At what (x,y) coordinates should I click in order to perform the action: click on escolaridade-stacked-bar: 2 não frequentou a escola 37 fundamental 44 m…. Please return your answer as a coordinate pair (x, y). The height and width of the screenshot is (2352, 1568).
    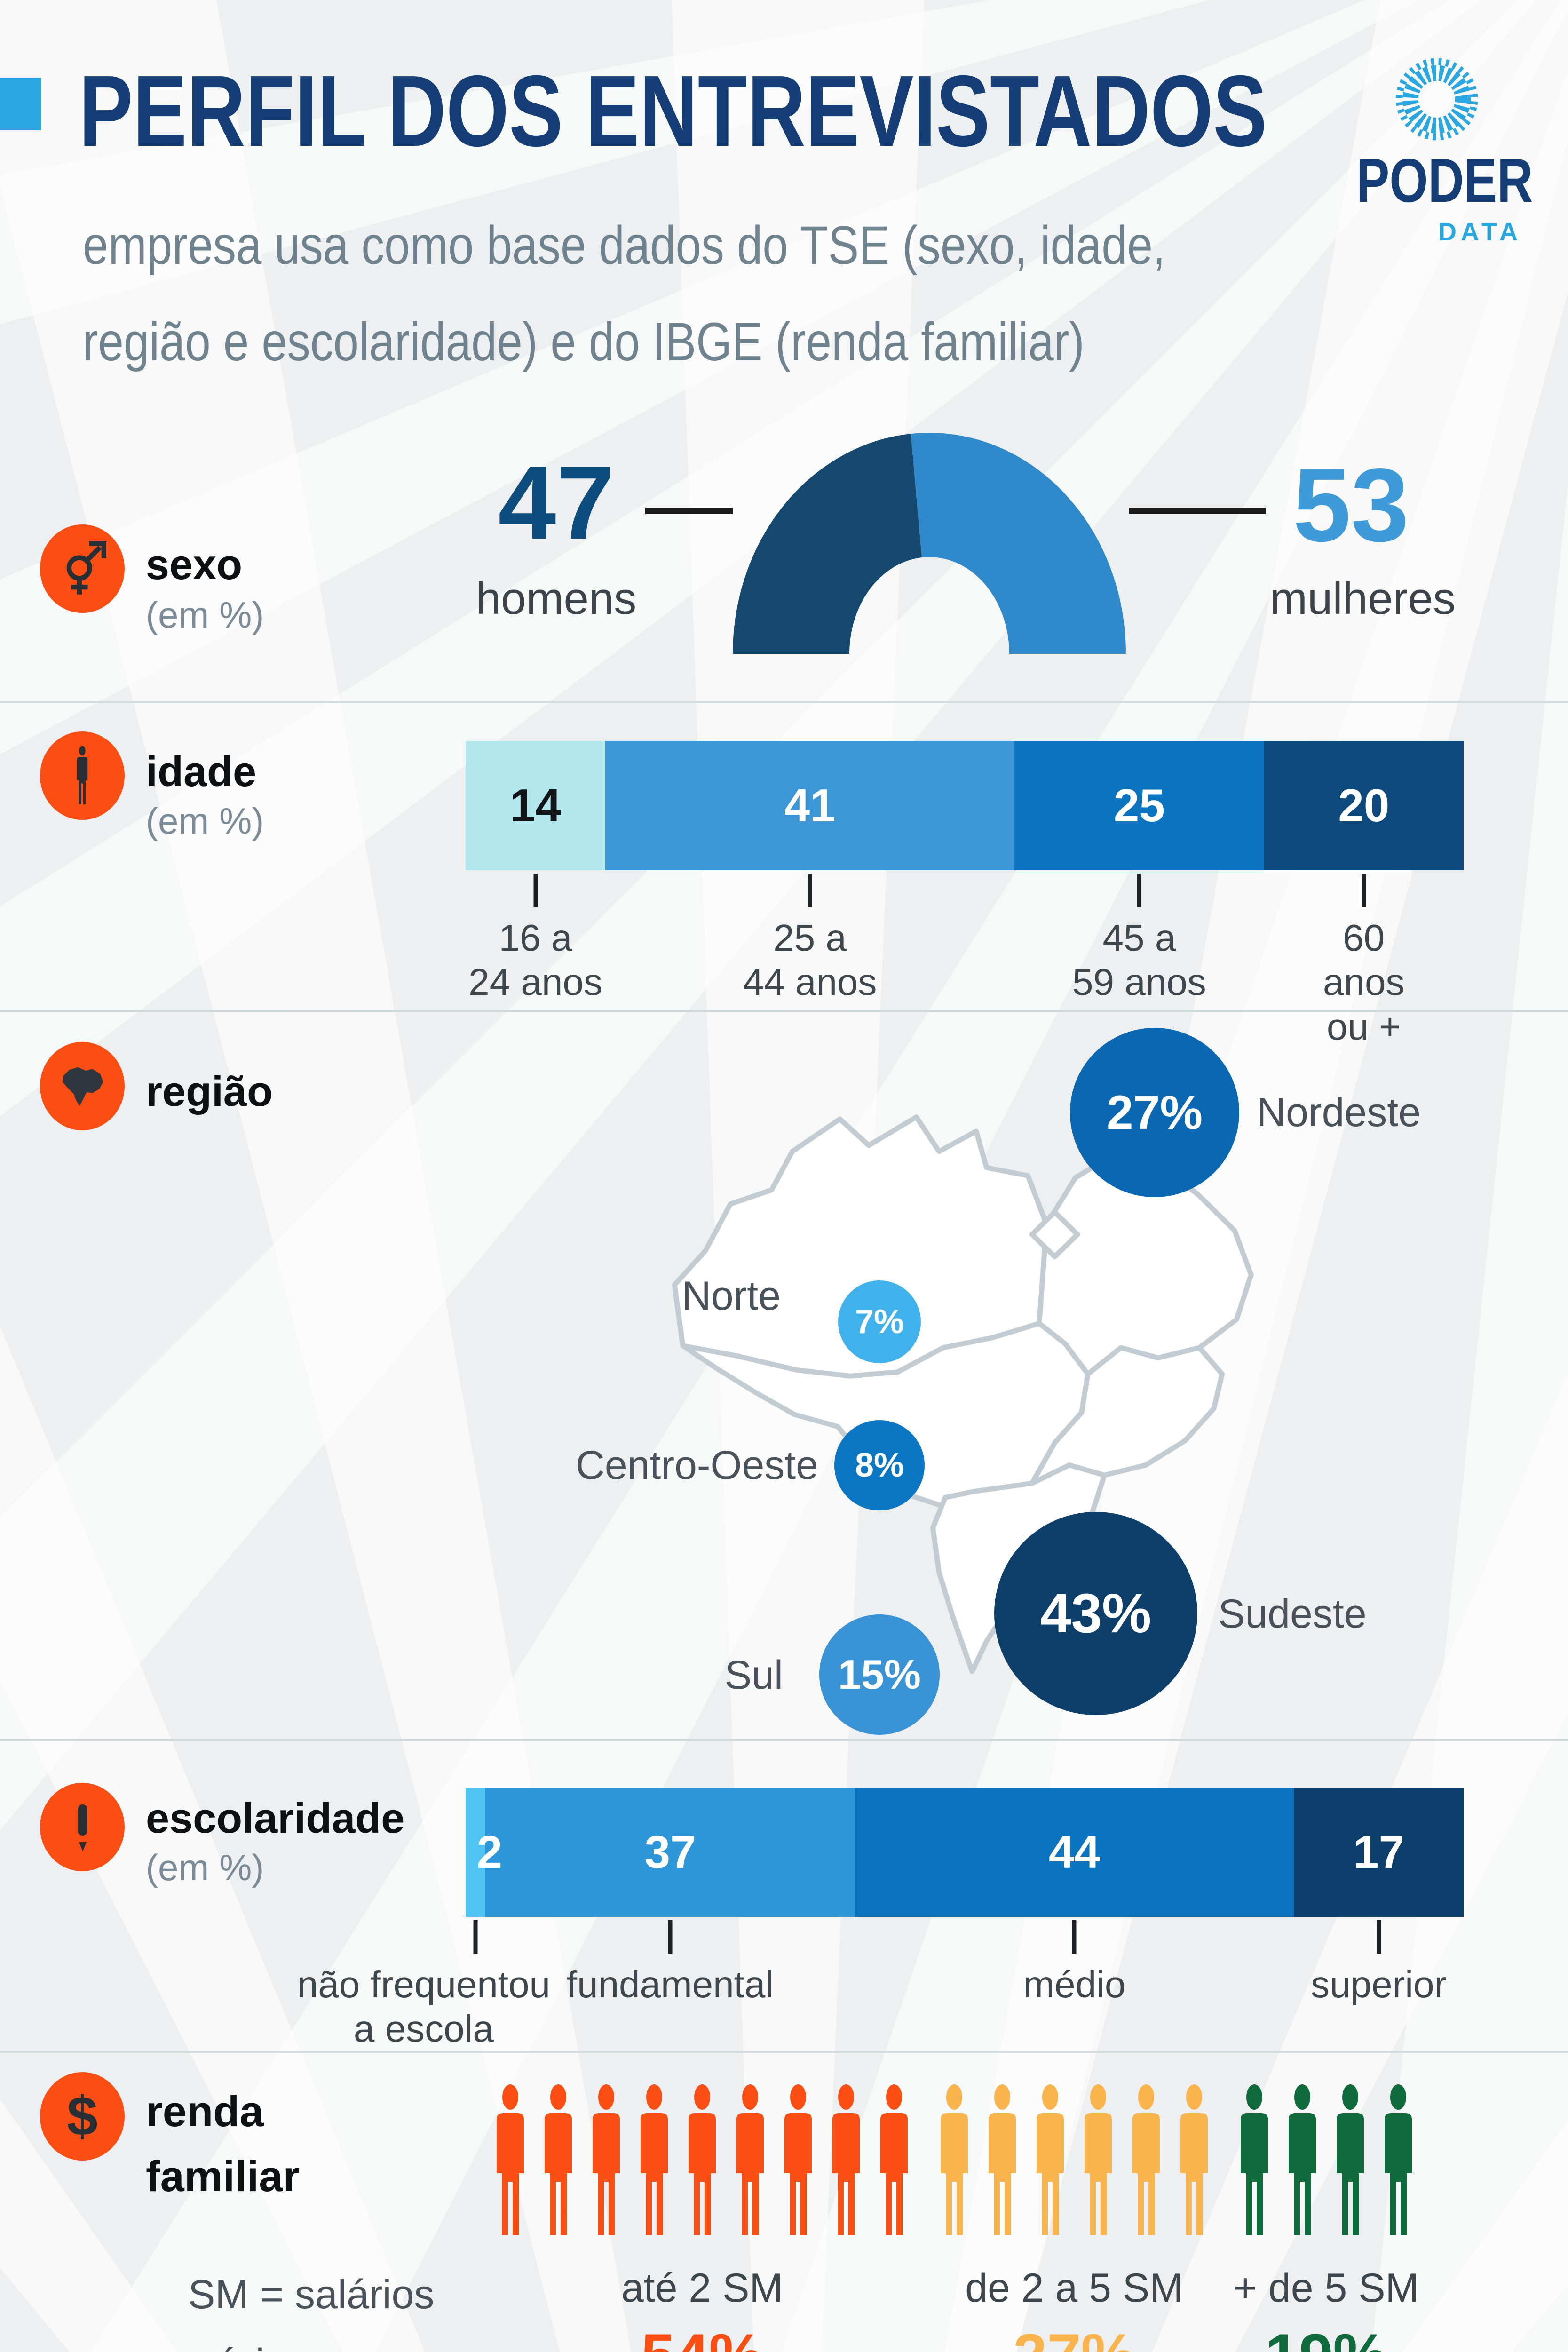
    Looking at the image, I should click on (880, 1919).